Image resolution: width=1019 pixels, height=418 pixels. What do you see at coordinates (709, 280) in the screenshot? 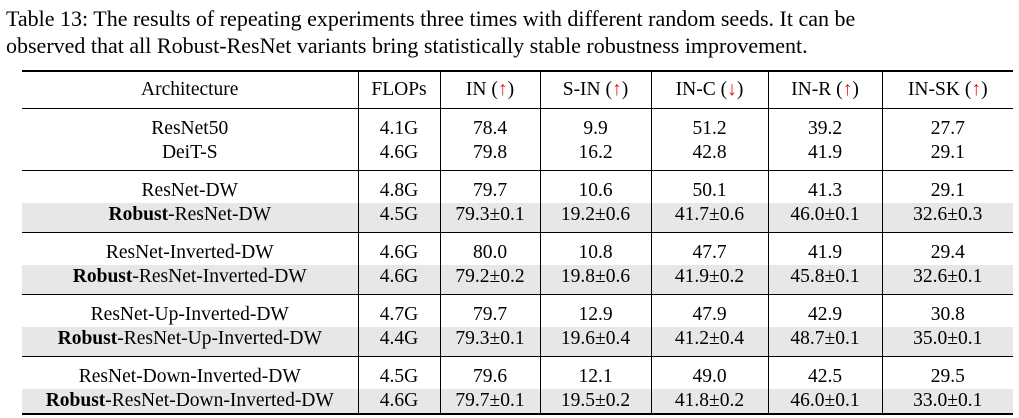
I see `in-c-cell: 41.9±0.2` at bounding box center [709, 280].